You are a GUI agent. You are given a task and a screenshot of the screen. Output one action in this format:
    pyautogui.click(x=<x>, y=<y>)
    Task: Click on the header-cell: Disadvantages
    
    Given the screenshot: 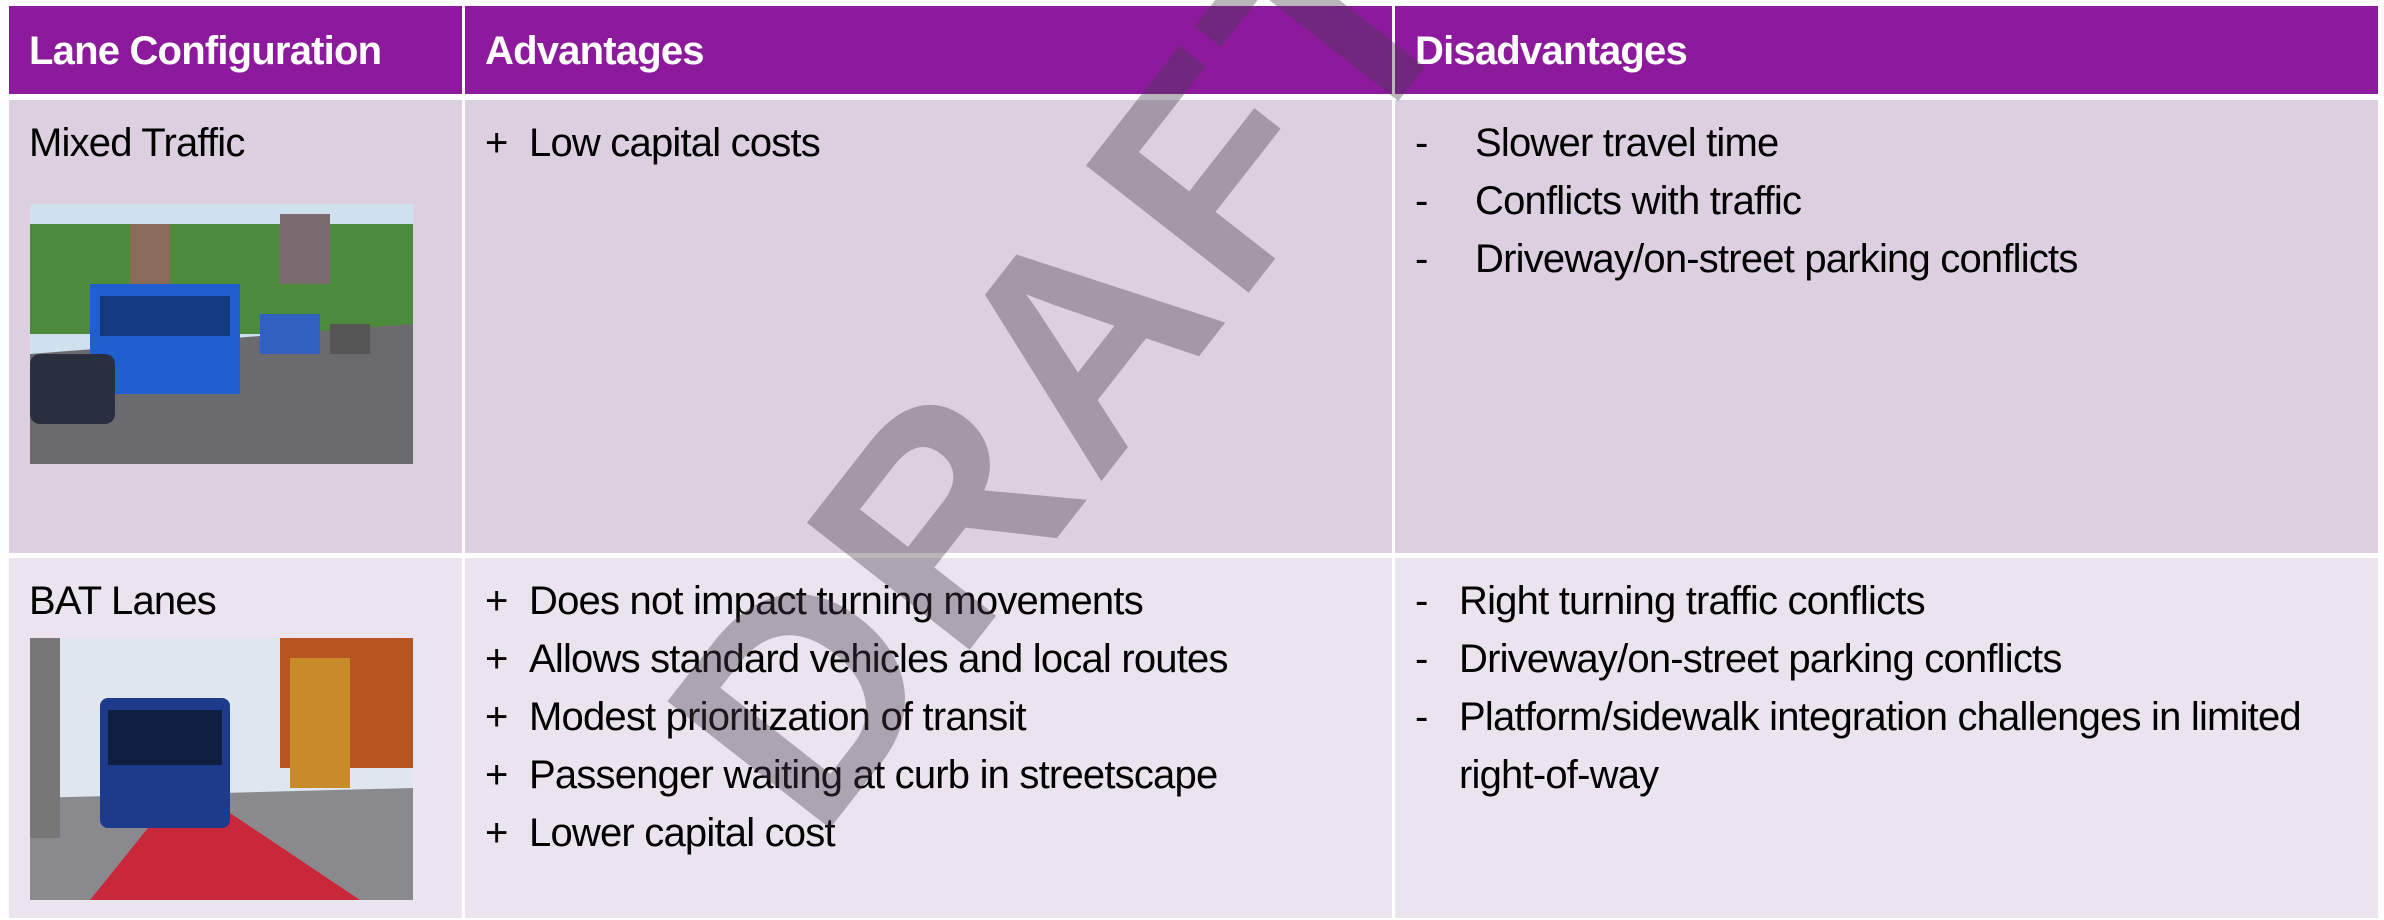 What is the action you would take?
    pyautogui.click(x=1886, y=50)
    